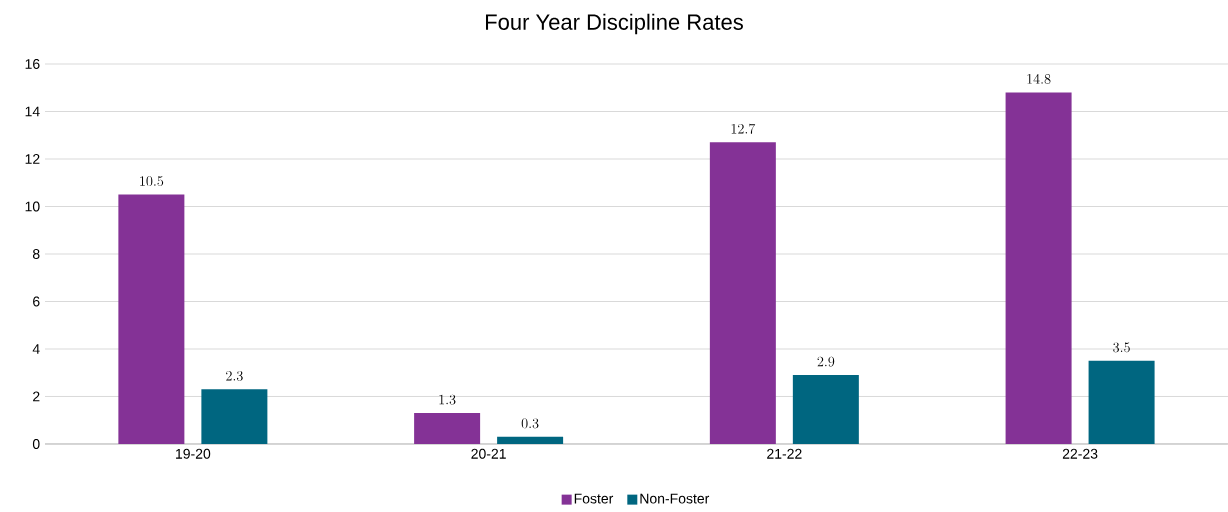 Image resolution: width=1228 pixels, height=512 pixels. I want to click on data-label: 10.5, so click(152, 181).